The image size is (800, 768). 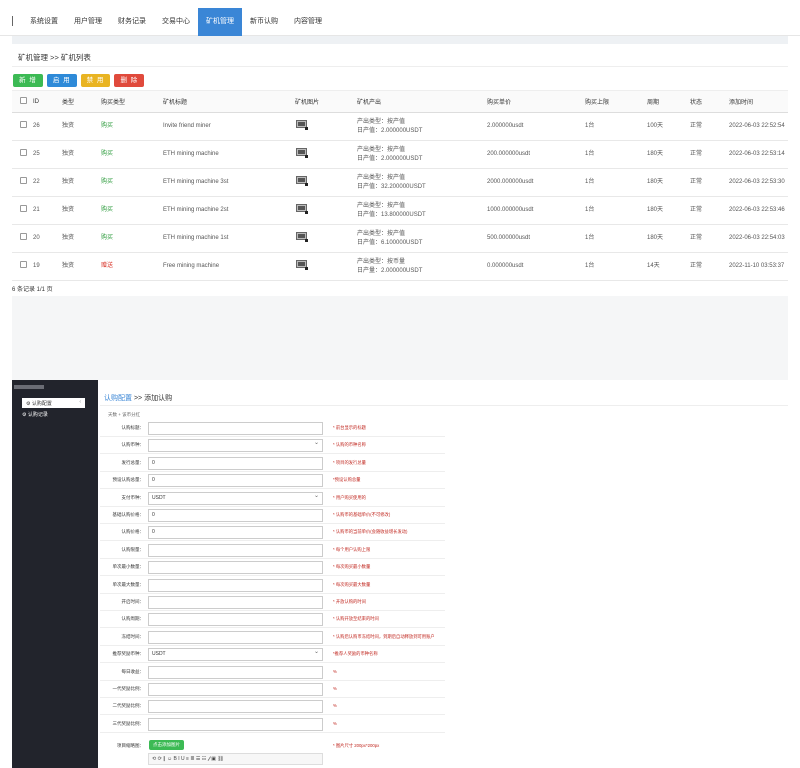 I want to click on nav-item-content: 内容管理, so click(x=308, y=21).